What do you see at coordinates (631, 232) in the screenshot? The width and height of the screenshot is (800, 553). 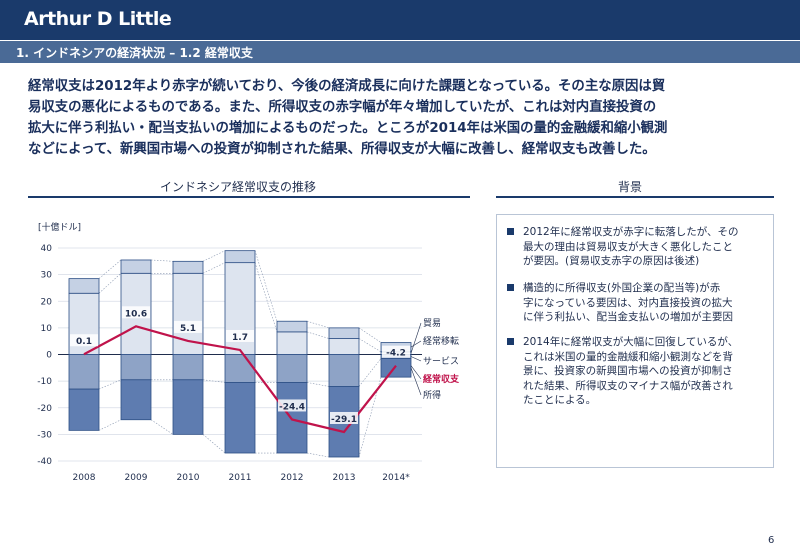 I see `bullet-line: 2012年に経常収支が赤字に転落したが、その` at bounding box center [631, 232].